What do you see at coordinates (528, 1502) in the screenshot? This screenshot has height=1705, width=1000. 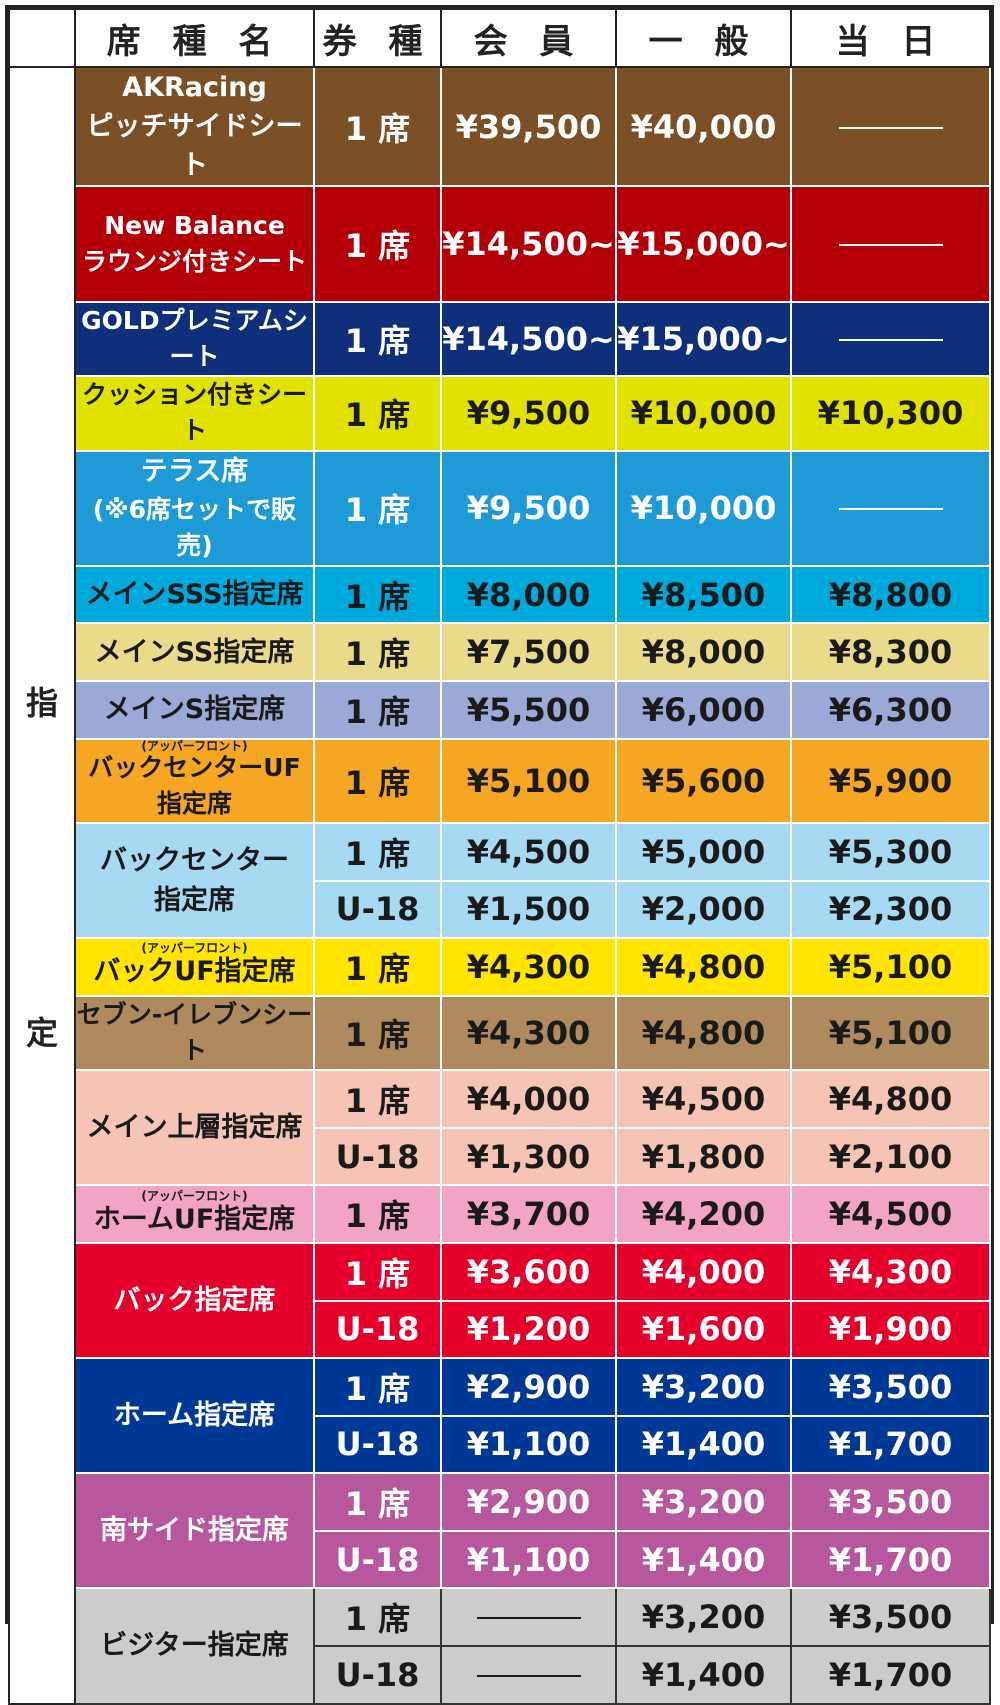 I see `price-member: ¥2,900` at bounding box center [528, 1502].